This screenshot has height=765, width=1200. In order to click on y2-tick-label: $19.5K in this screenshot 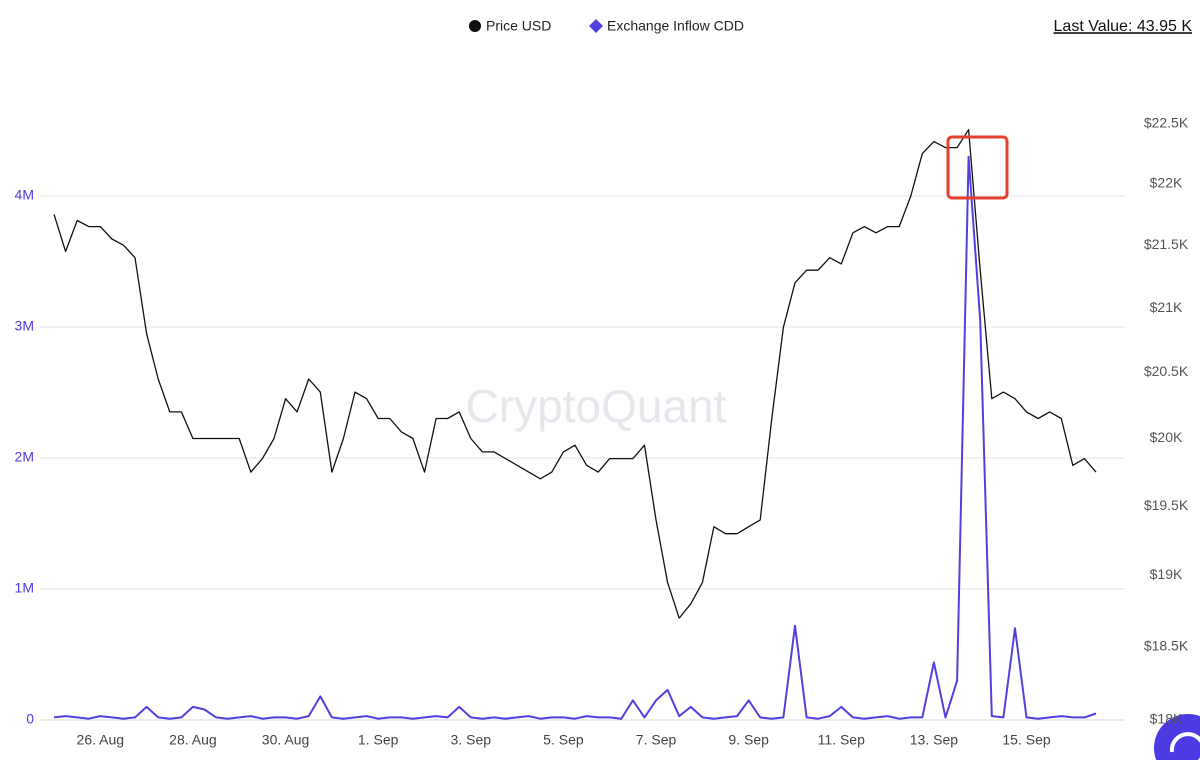, I will do `click(1166, 505)`.